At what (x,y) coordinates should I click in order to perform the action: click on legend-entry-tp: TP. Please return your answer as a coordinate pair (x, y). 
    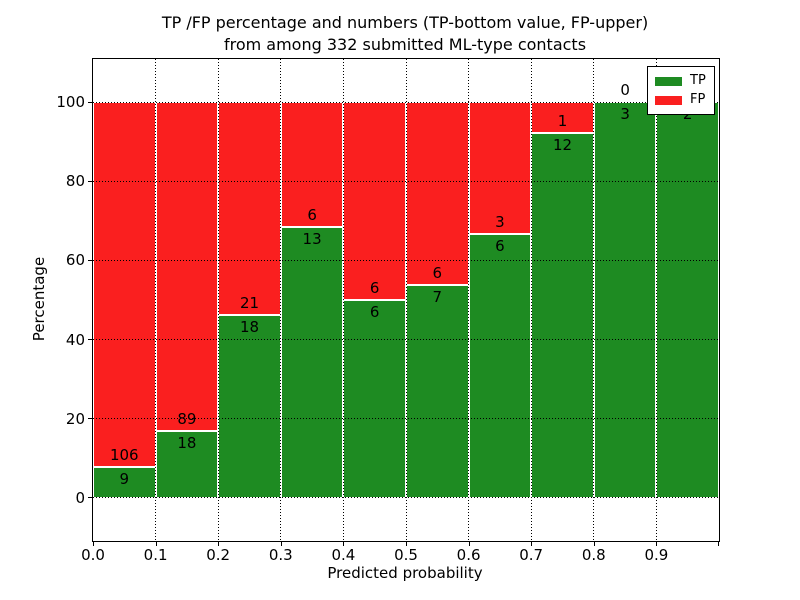
    Looking at the image, I should click on (681, 81).